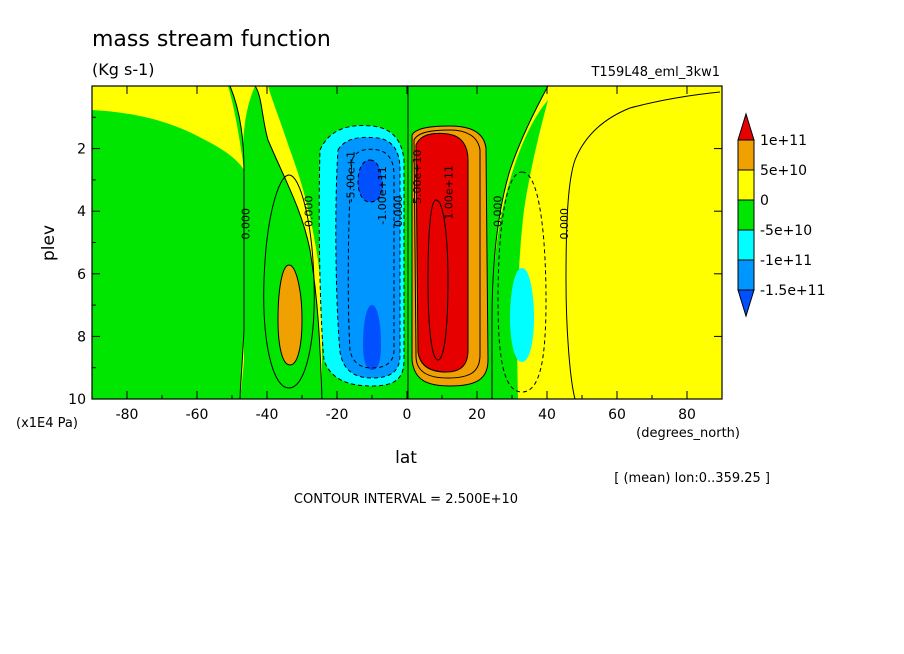 This screenshot has width=904, height=654. Describe the element at coordinates (692, 478) in the screenshot. I see `mean-note: [ (mean) lon:0..359.25 ]` at that location.